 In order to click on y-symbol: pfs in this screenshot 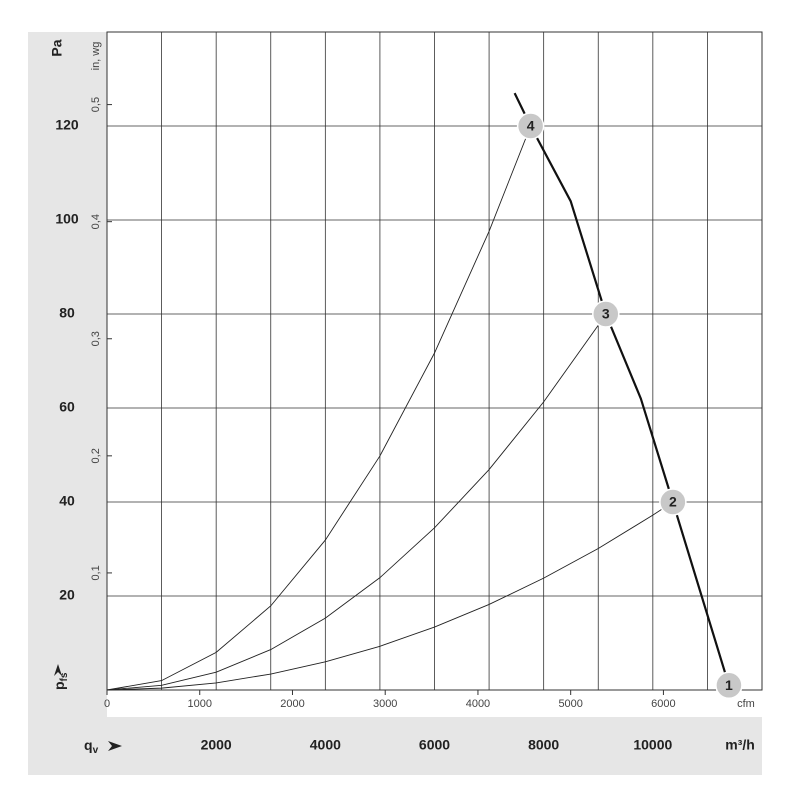, I will do `click(60, 681)`.